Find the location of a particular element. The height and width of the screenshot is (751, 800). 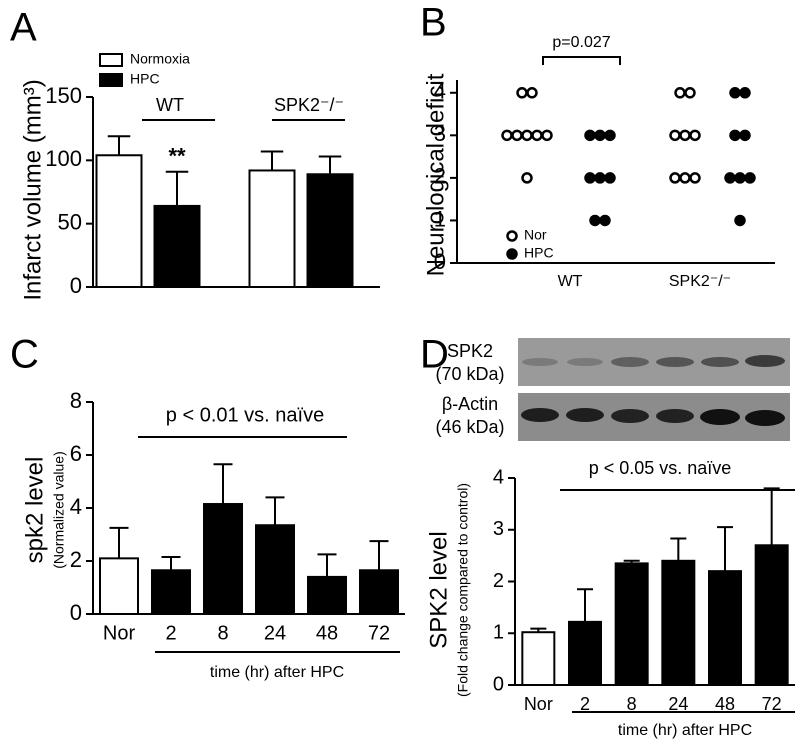

y-tick-label: 50 is located at coordinates (70, 221).